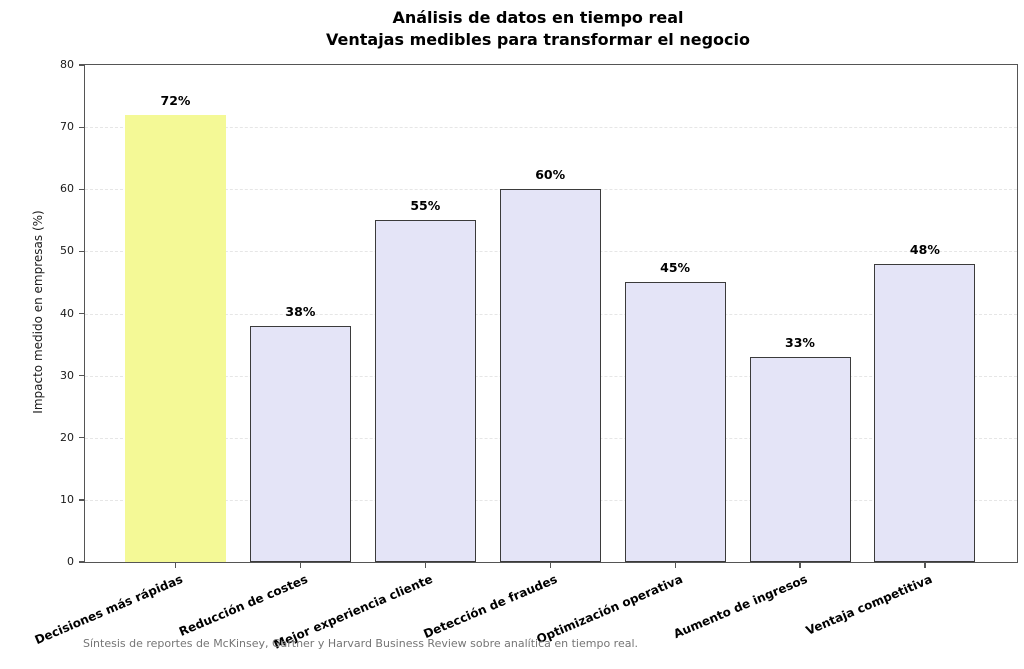 This screenshot has height=669, width=1024. I want to click on y-tick-label: 70, so click(67, 127).